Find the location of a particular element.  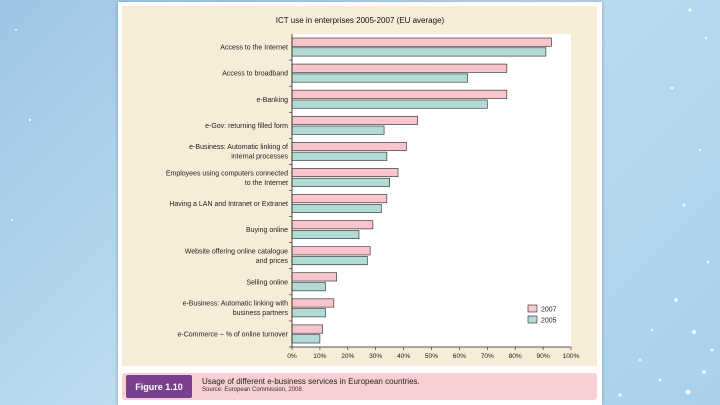

category-label: Website offering online catalogue is located at coordinates (236, 252).